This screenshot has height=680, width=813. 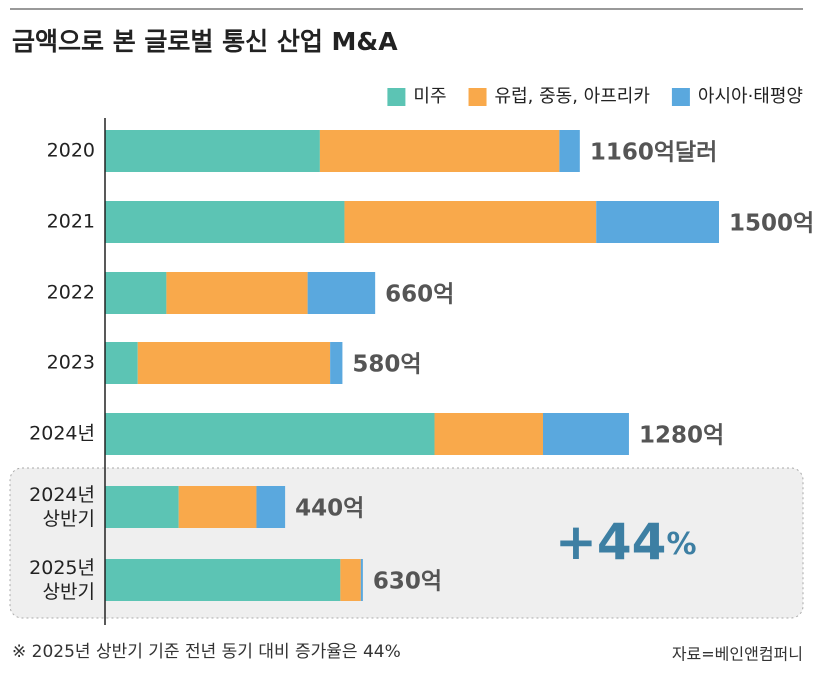 What do you see at coordinates (62, 434) in the screenshot?
I see `category-label: 2024년` at bounding box center [62, 434].